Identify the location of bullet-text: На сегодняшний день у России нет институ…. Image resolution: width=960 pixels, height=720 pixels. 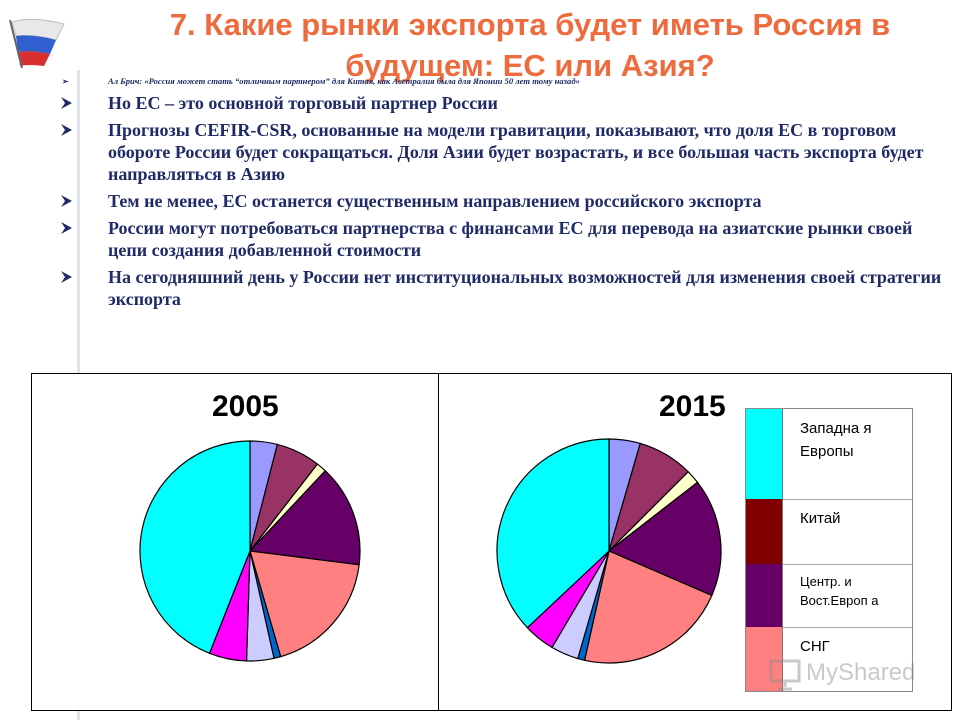
(525, 288).